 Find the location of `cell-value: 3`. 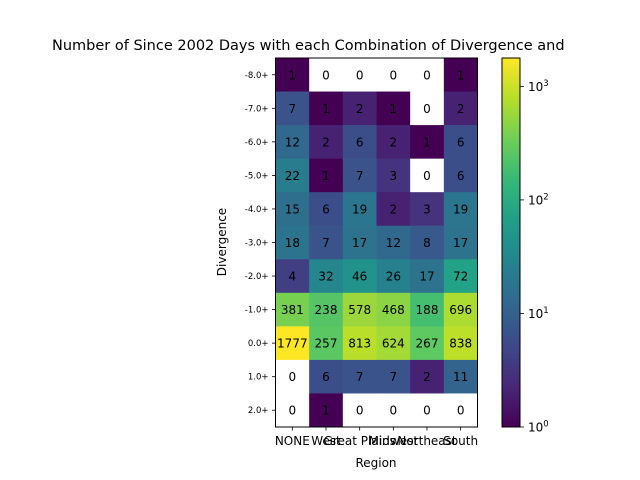

cell-value: 3 is located at coordinates (427, 209).